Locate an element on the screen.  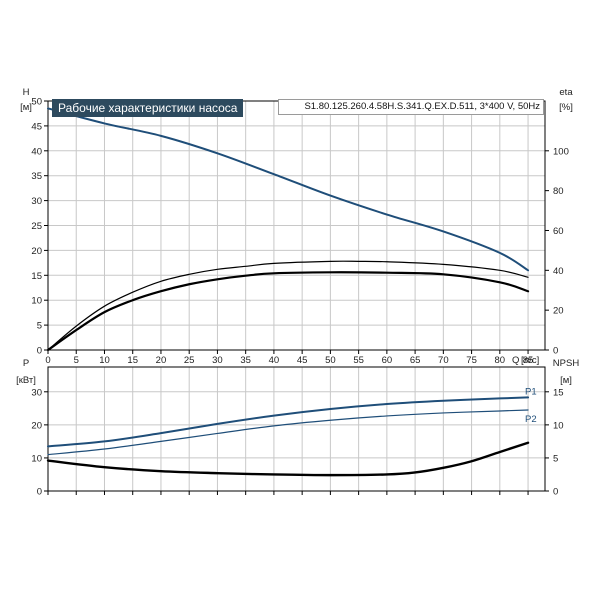
y-right-tick-label: 100 is located at coordinates (561, 151).